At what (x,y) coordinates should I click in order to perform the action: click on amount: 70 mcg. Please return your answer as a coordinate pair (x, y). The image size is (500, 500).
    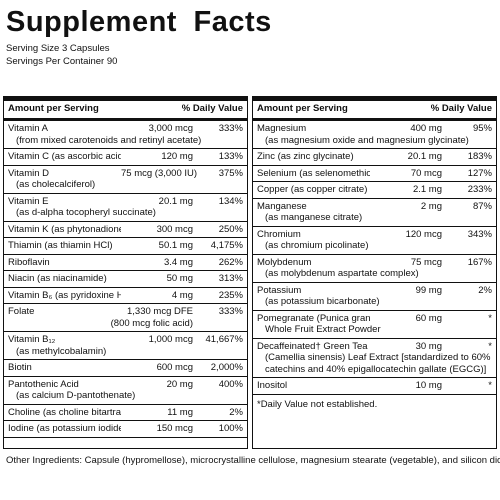
    Looking at the image, I should click on (426, 173).